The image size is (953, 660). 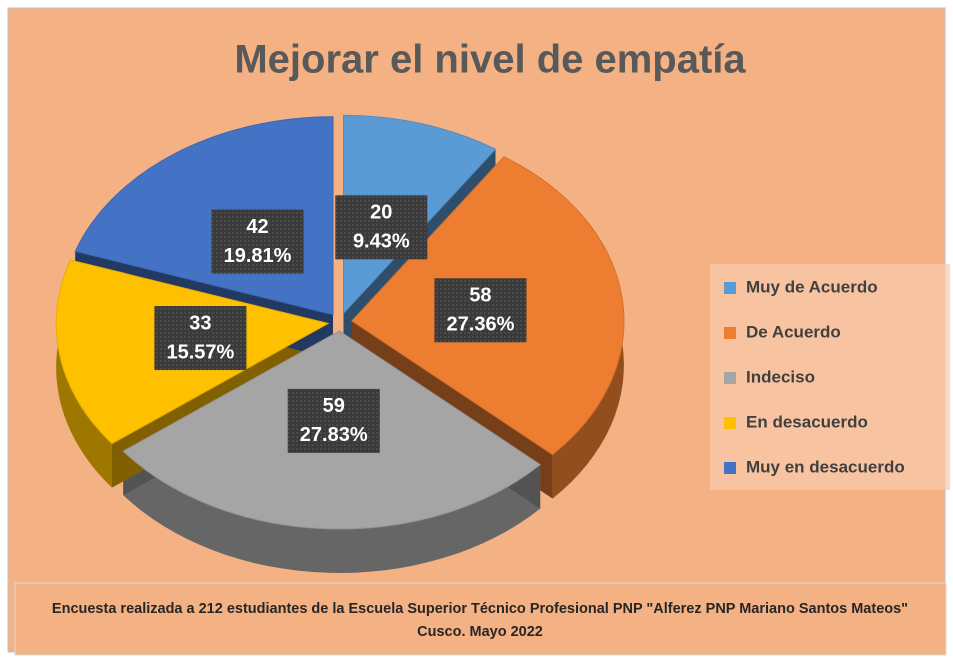 I want to click on note-box, so click(x=480, y=619).